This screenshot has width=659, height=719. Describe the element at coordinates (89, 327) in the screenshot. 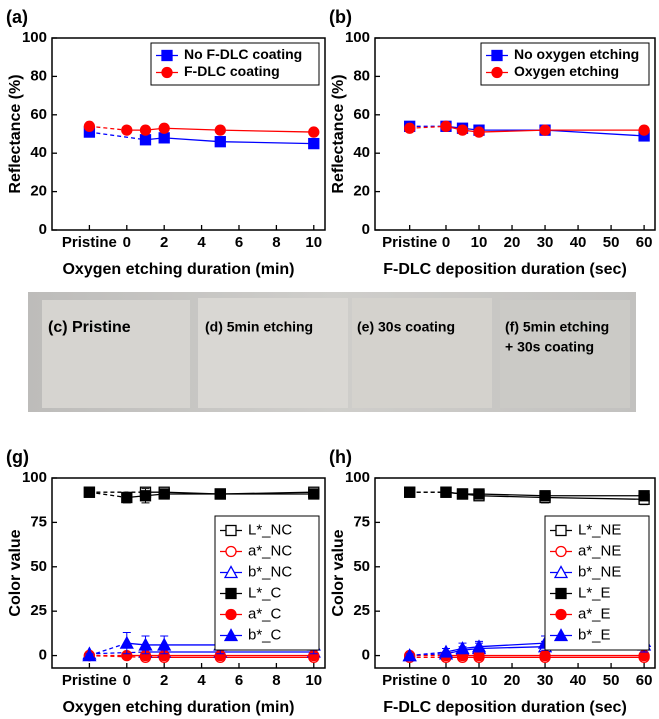

I see `photo-label: (c) Pristine` at that location.